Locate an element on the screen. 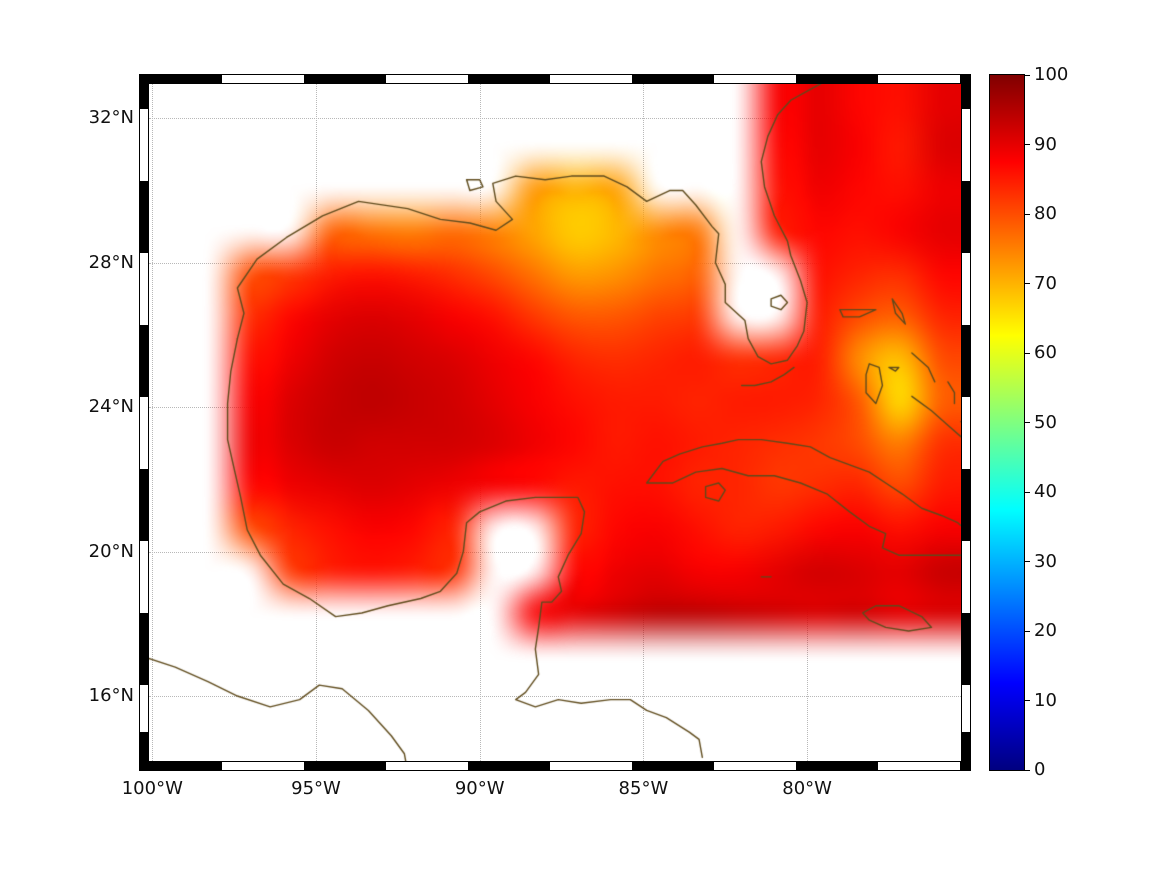  x-tick-label: 95°W is located at coordinates (316, 788).